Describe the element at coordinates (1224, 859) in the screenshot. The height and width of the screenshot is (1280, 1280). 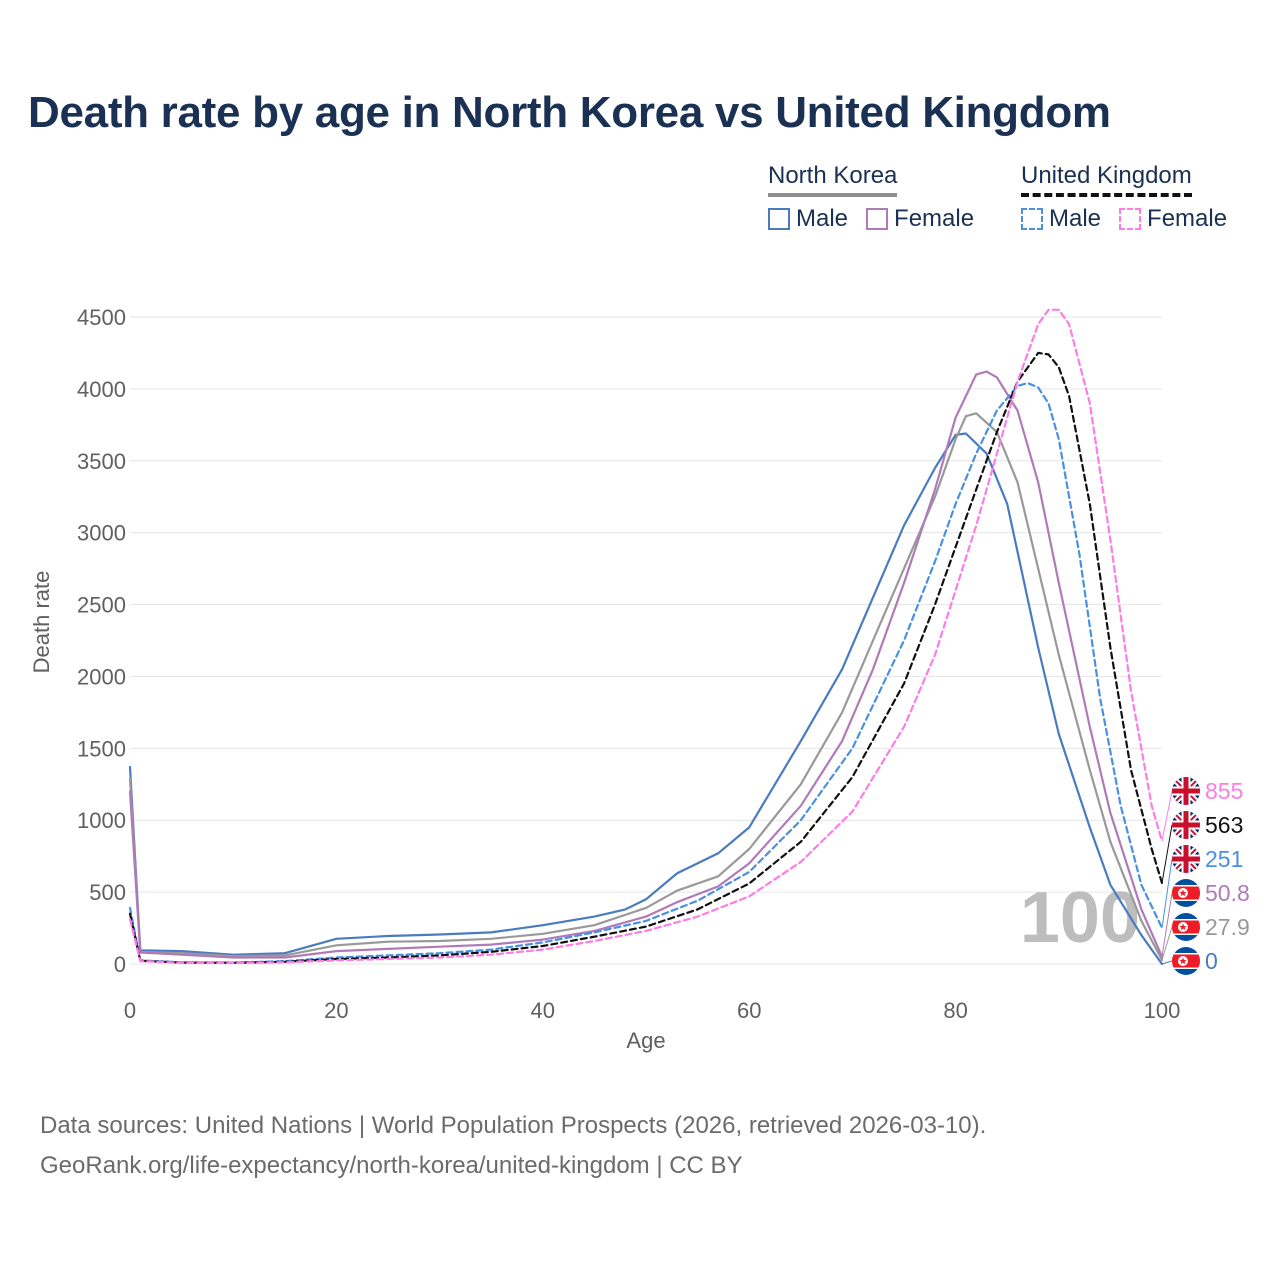
I see `end-value-label: 251` at that location.